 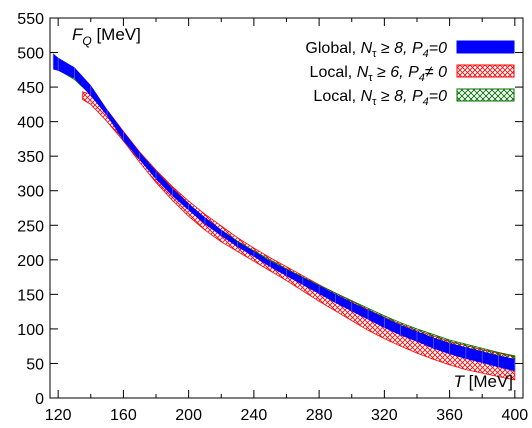 I want to click on x-tick-label: 360, so click(x=449, y=415).